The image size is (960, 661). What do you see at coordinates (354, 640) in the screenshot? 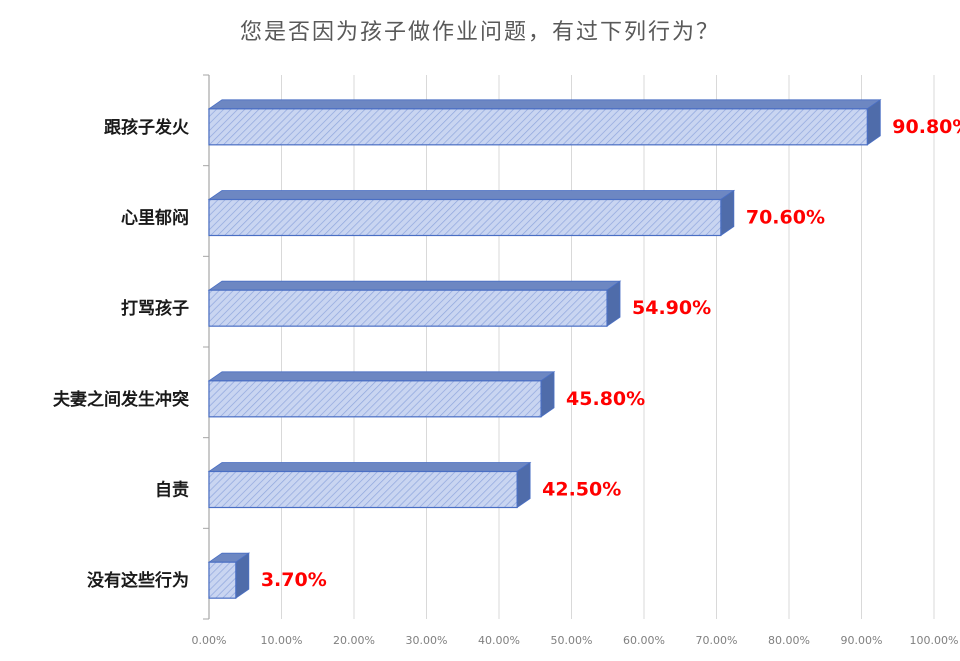
I see `x-tick-label: 20.00%` at bounding box center [354, 640].